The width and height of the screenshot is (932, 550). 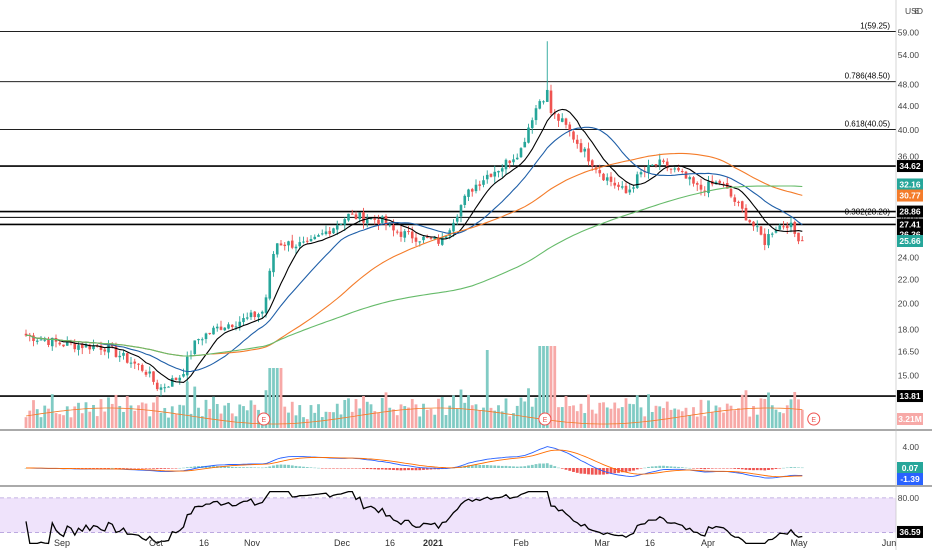 What do you see at coordinates (910, 234) in the screenshot?
I see `price-label-text: 26.36` at bounding box center [910, 234].